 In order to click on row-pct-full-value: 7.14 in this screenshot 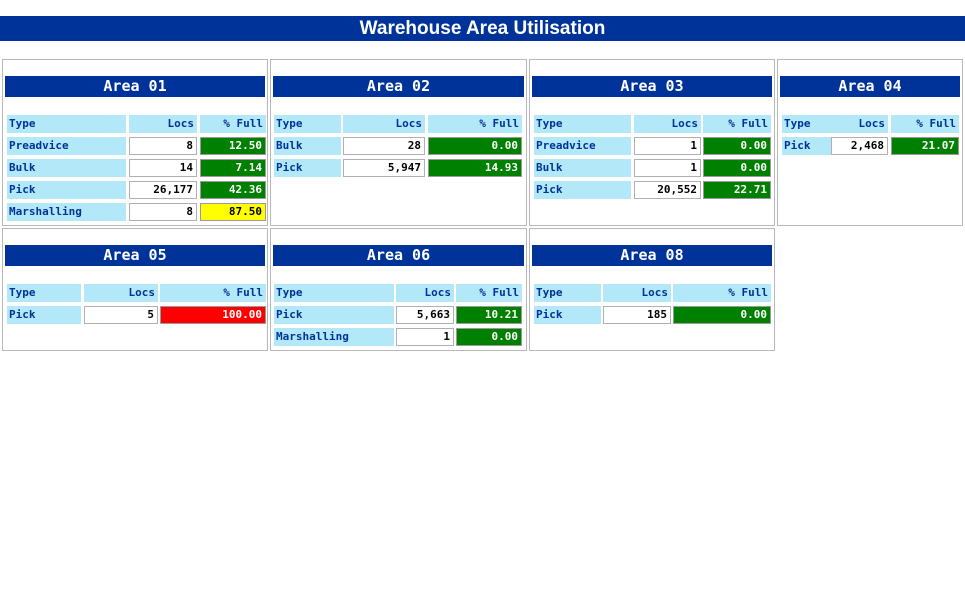, I will do `click(233, 168)`.